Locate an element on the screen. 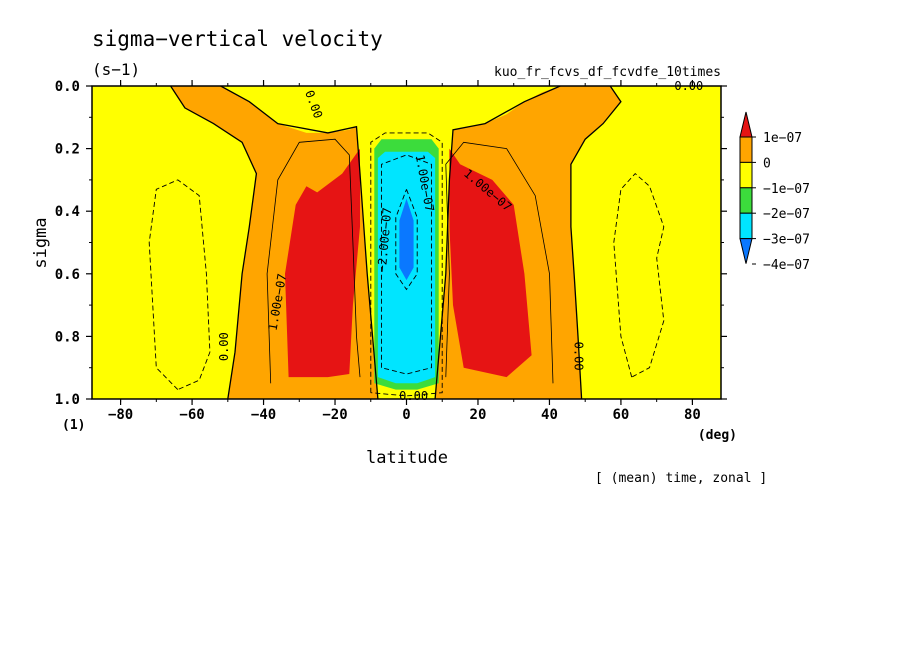 This screenshot has height=654, width=904. colorbar-label: −2e−07 is located at coordinates (786, 214).